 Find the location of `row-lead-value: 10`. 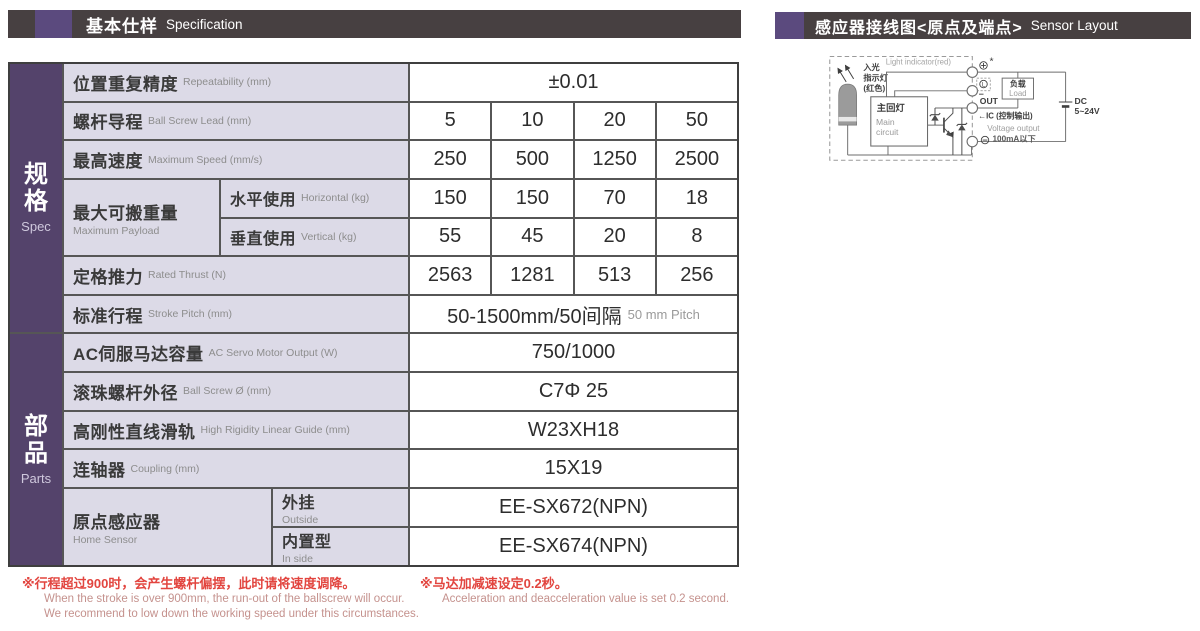

row-lead-value: 10 is located at coordinates (532, 121).